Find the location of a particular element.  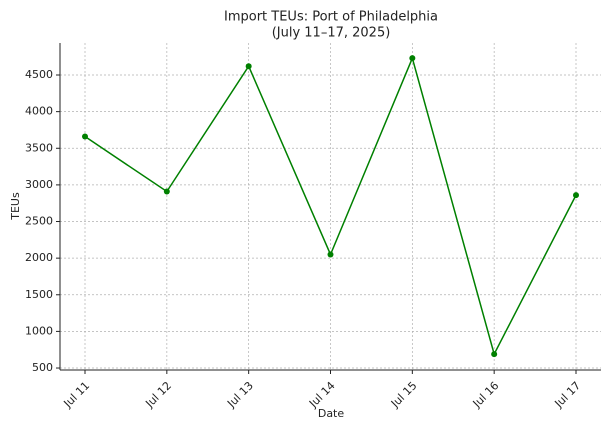

x-tick-label: Jul 14 is located at coordinates (322, 395).